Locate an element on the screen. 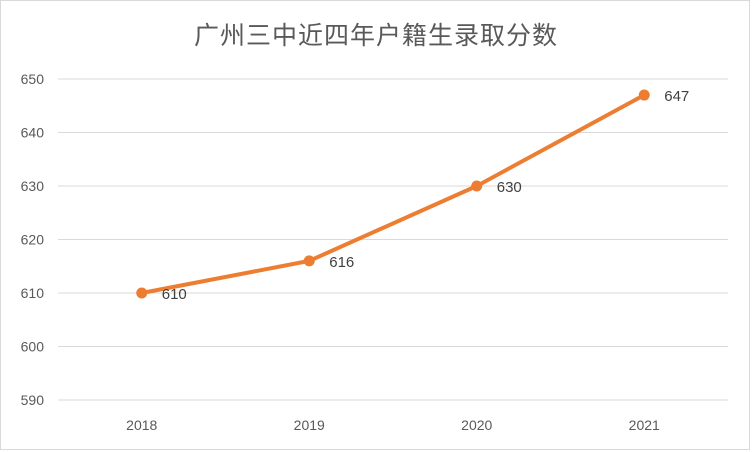 The image size is (752, 452). data-label-2020: 630 is located at coordinates (509, 187).